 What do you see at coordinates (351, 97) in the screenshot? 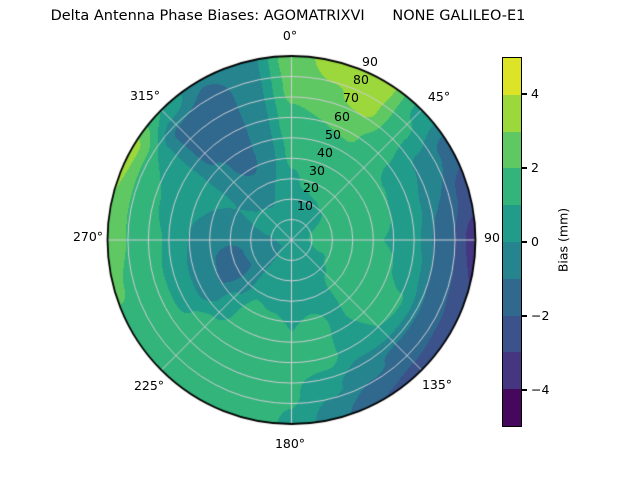
I see `r-tick-label-70: 70` at bounding box center [351, 97].